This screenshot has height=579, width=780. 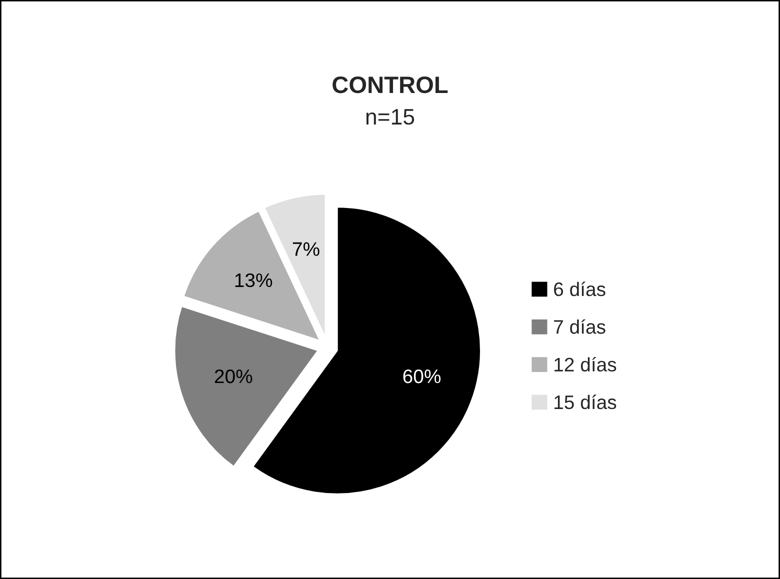 What do you see at coordinates (306, 249) in the screenshot?
I see `data-label: 7%` at bounding box center [306, 249].